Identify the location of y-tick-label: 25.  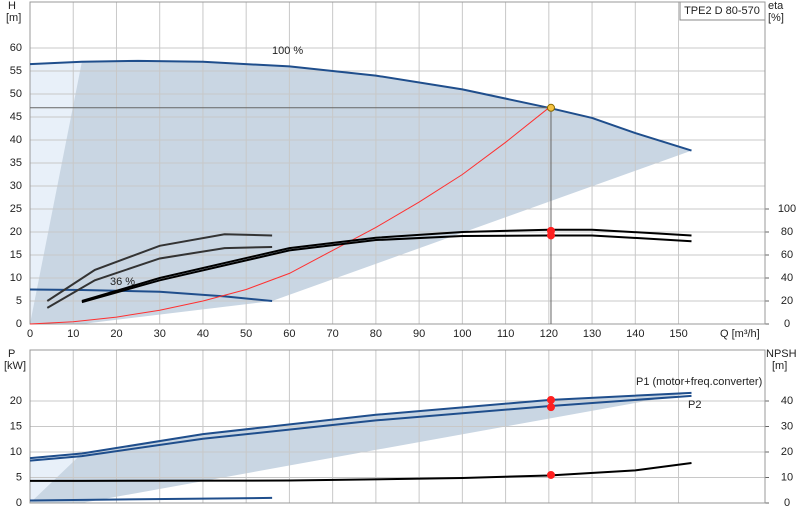
(16, 209).